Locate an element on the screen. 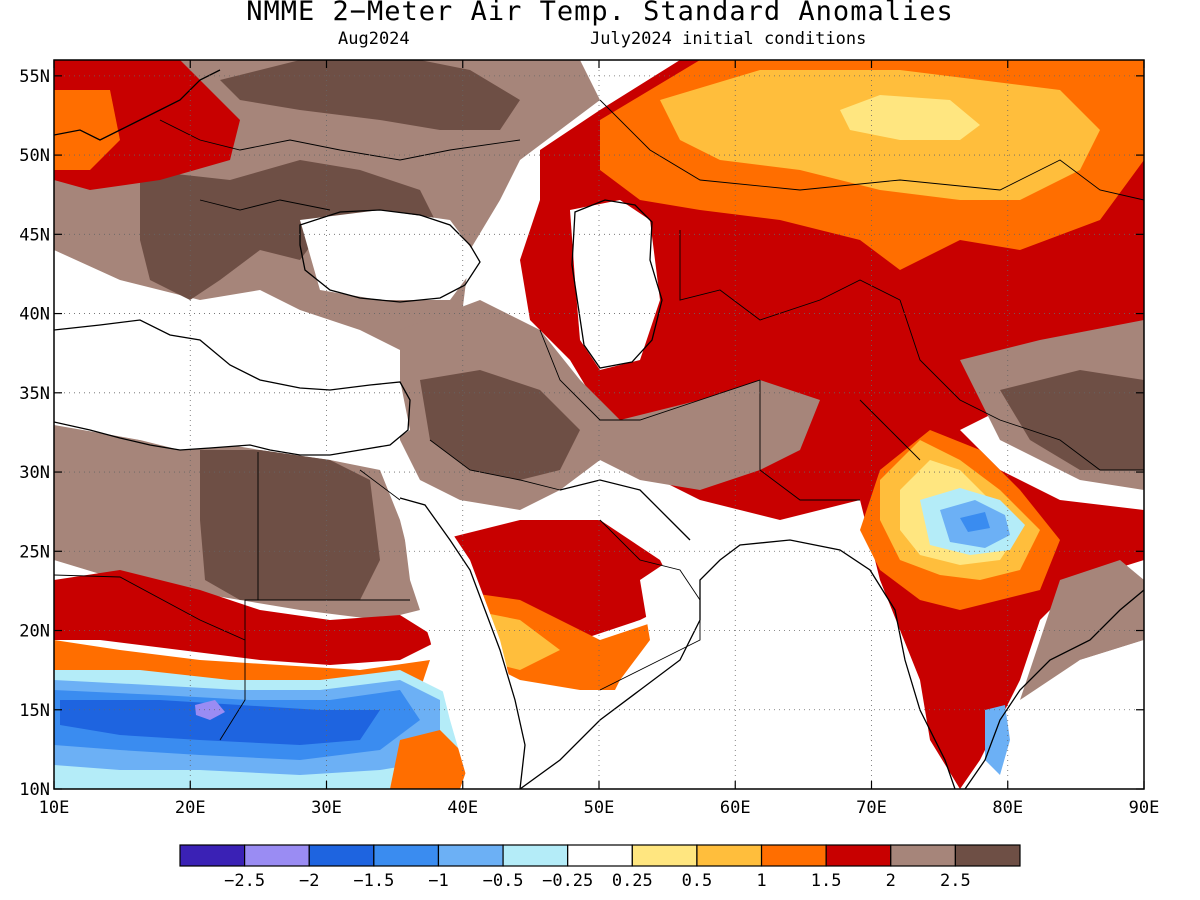  y-tick-label: 50N is located at coordinates (34, 156).